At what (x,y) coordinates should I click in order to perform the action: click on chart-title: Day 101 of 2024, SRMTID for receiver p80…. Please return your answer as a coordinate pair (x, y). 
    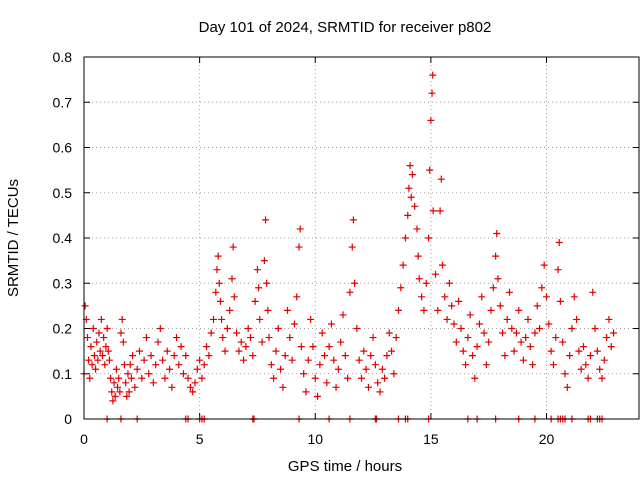
    Looking at the image, I should click on (345, 27).